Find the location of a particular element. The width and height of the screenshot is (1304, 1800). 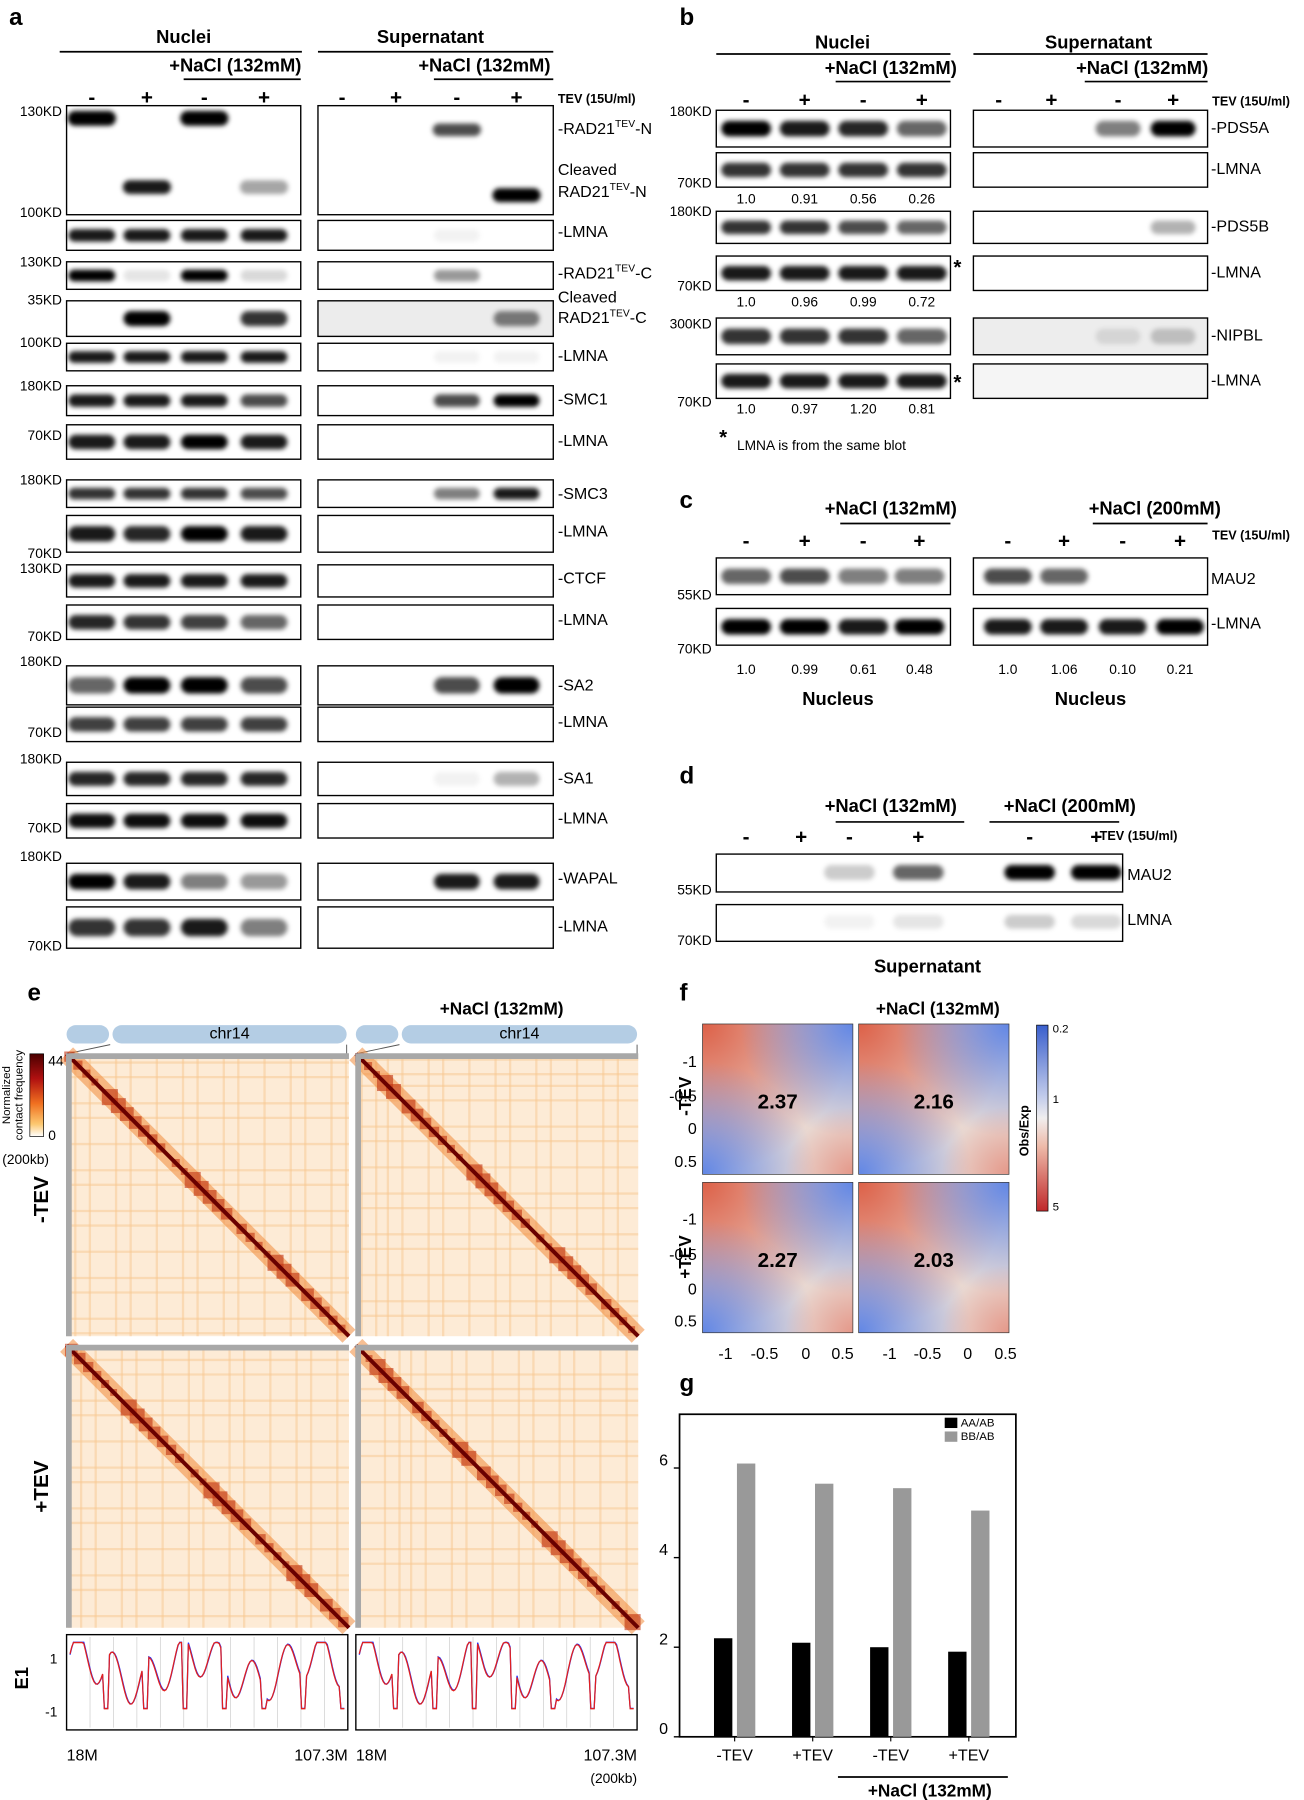

protein-label: -SA2 is located at coordinates (576, 686).